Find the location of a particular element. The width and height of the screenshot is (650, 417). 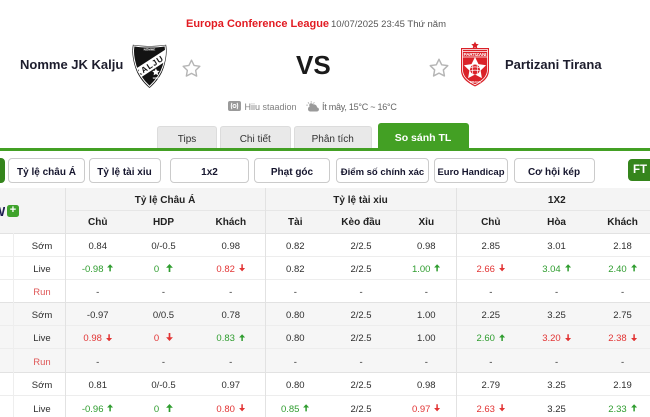

svg-text: PARTIZANI is located at coordinates (475, 55).